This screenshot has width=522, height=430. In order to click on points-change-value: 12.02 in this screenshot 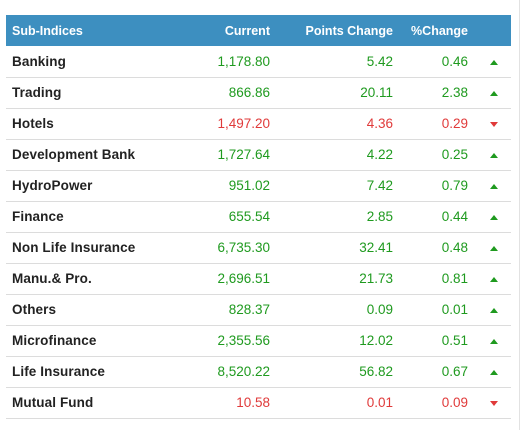, I will do `click(376, 340)`.